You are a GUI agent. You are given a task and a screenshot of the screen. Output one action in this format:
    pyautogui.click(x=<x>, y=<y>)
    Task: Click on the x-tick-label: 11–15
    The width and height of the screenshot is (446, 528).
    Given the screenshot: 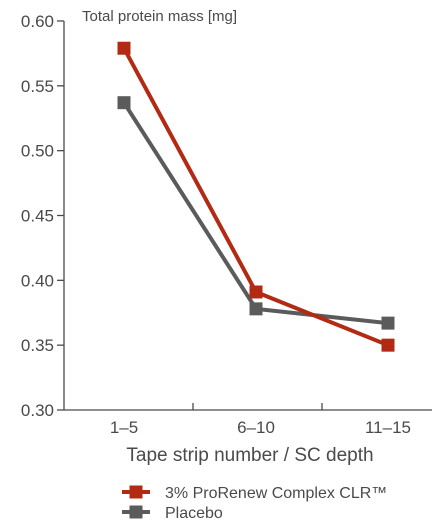 What is the action you would take?
    pyautogui.click(x=388, y=427)
    